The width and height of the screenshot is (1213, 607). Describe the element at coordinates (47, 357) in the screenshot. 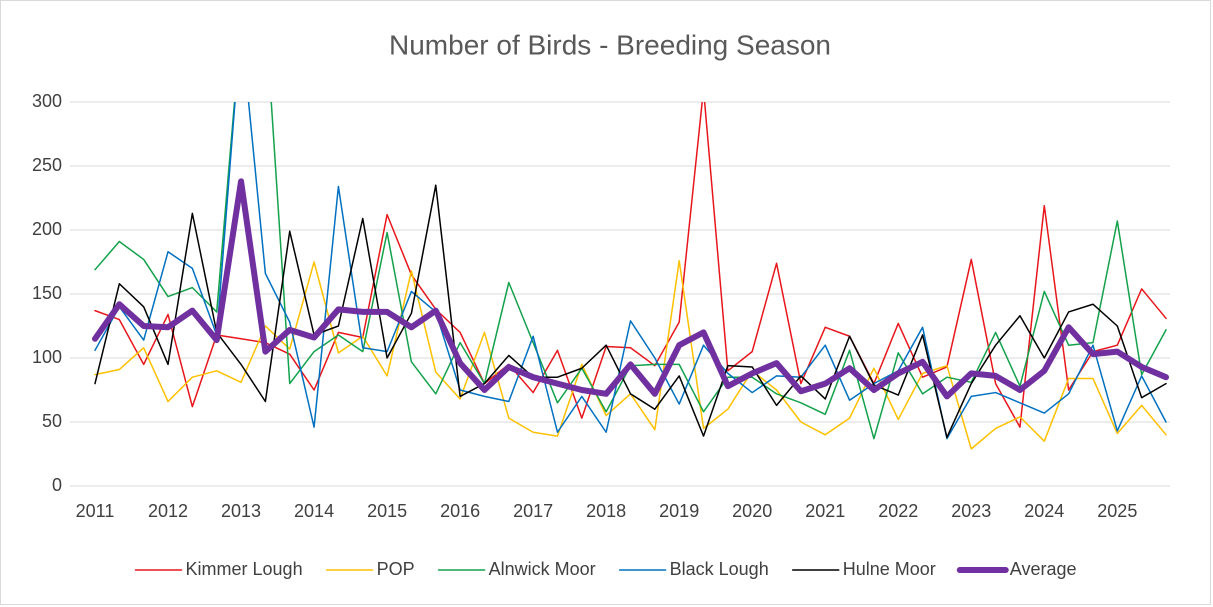

I see `y-tick-label: 100` at that location.